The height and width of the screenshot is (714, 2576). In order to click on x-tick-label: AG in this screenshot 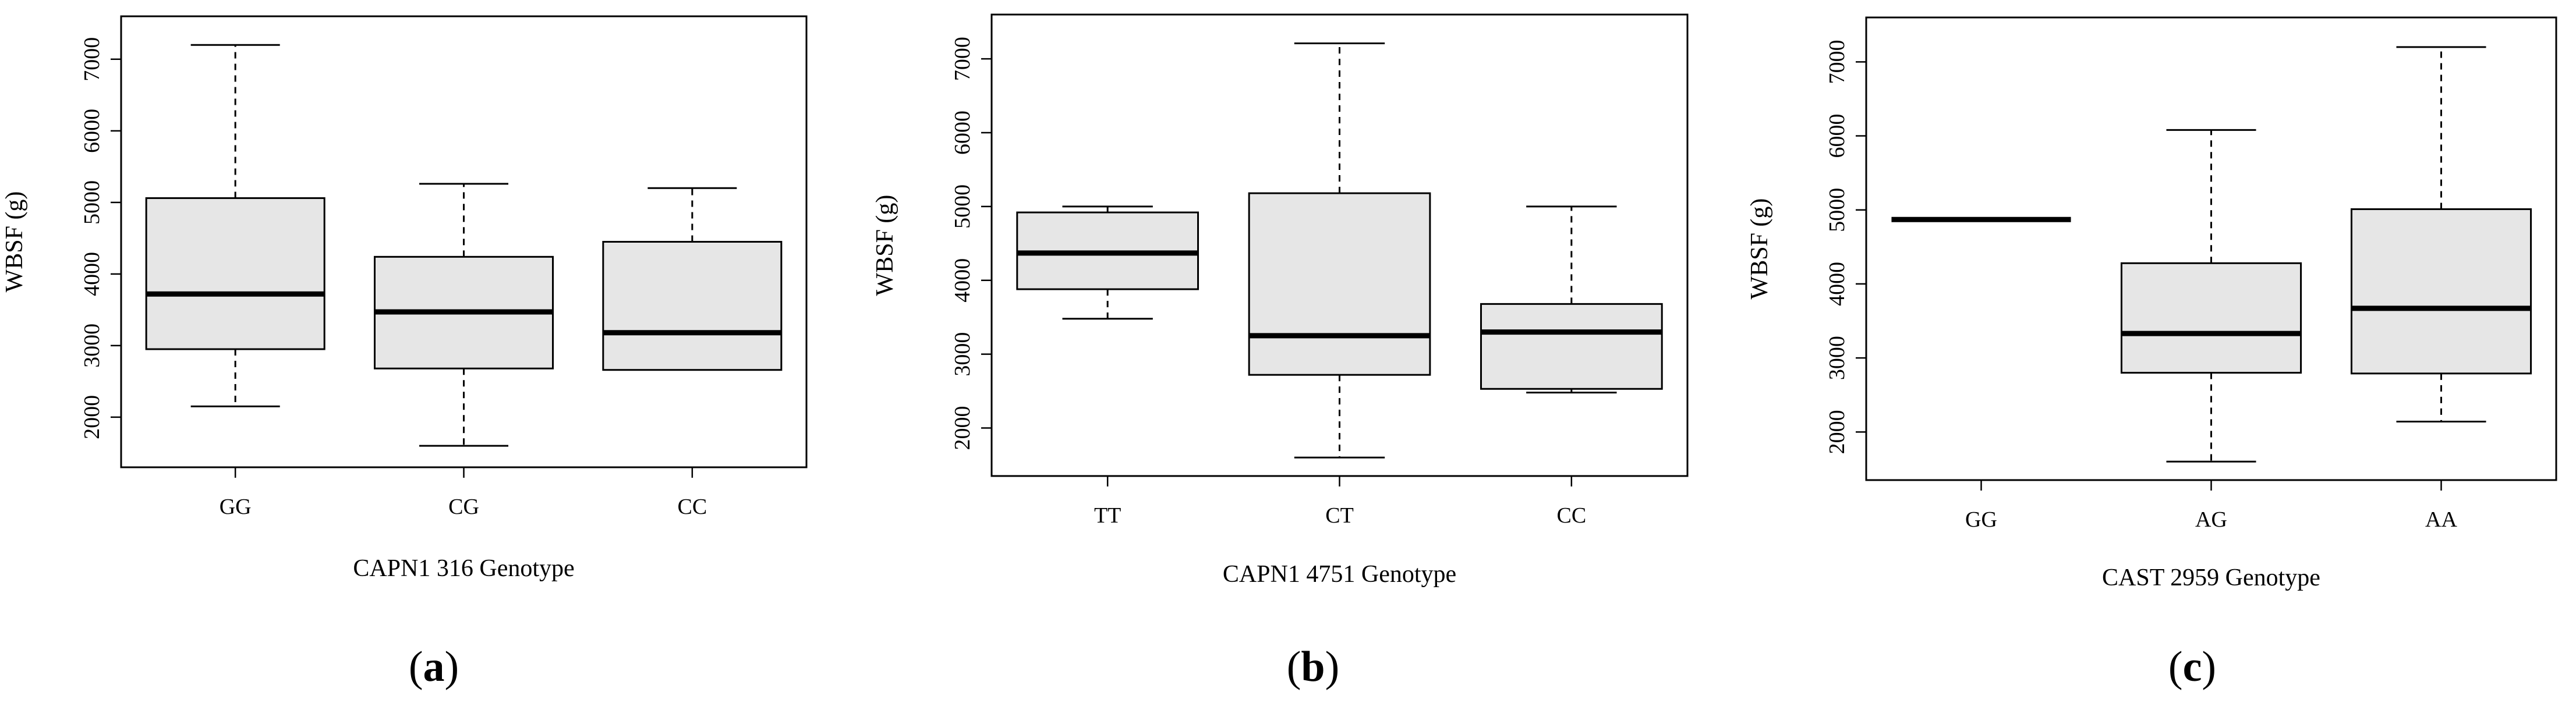, I will do `click(2211, 519)`.